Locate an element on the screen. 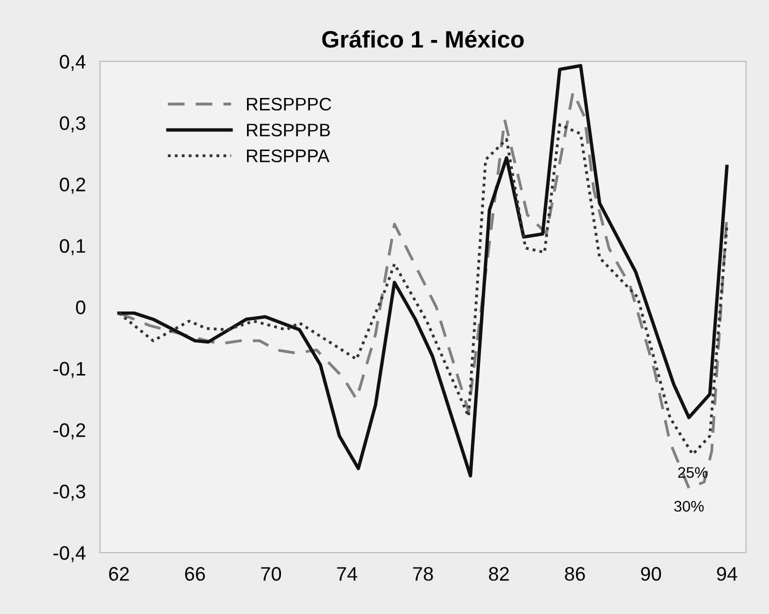 The width and height of the screenshot is (769, 614). legend-label: RESPPPC is located at coordinates (289, 104).